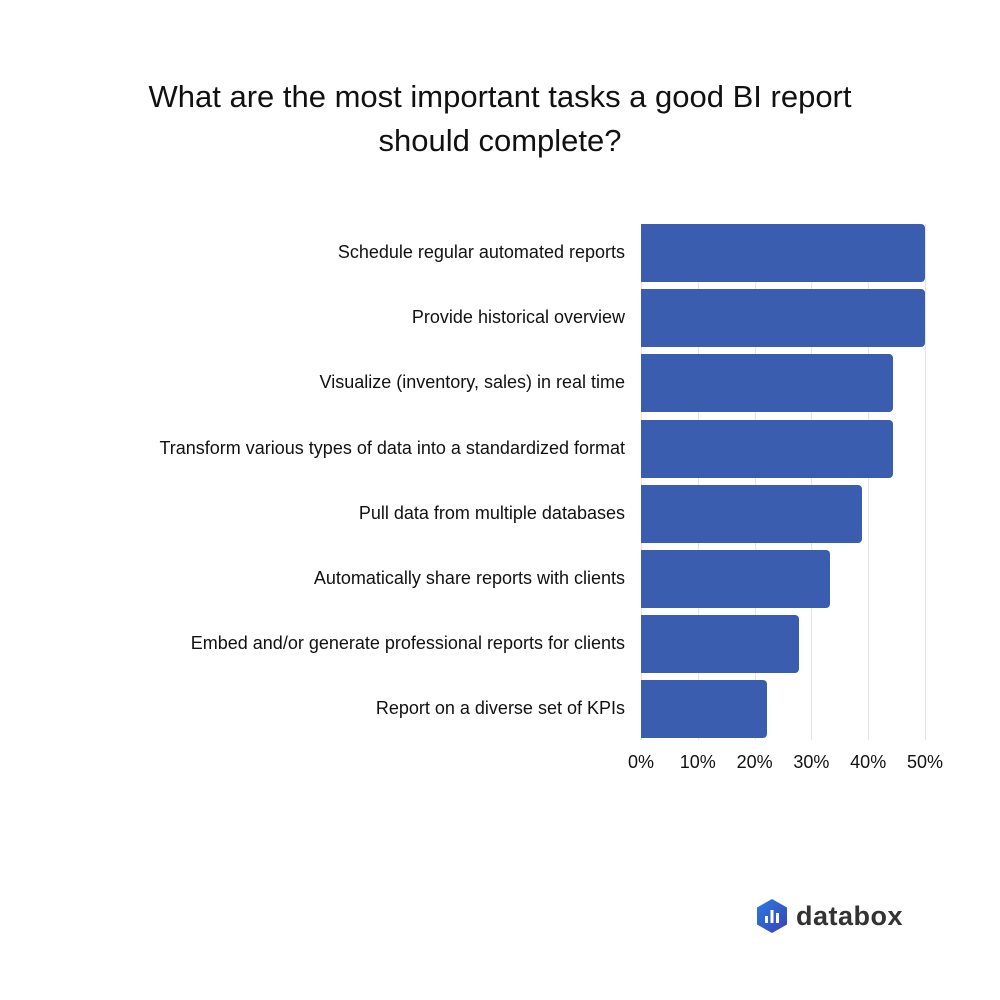 The image size is (1000, 1000). I want to click on category-label: Provide historical overview, so click(518, 317).